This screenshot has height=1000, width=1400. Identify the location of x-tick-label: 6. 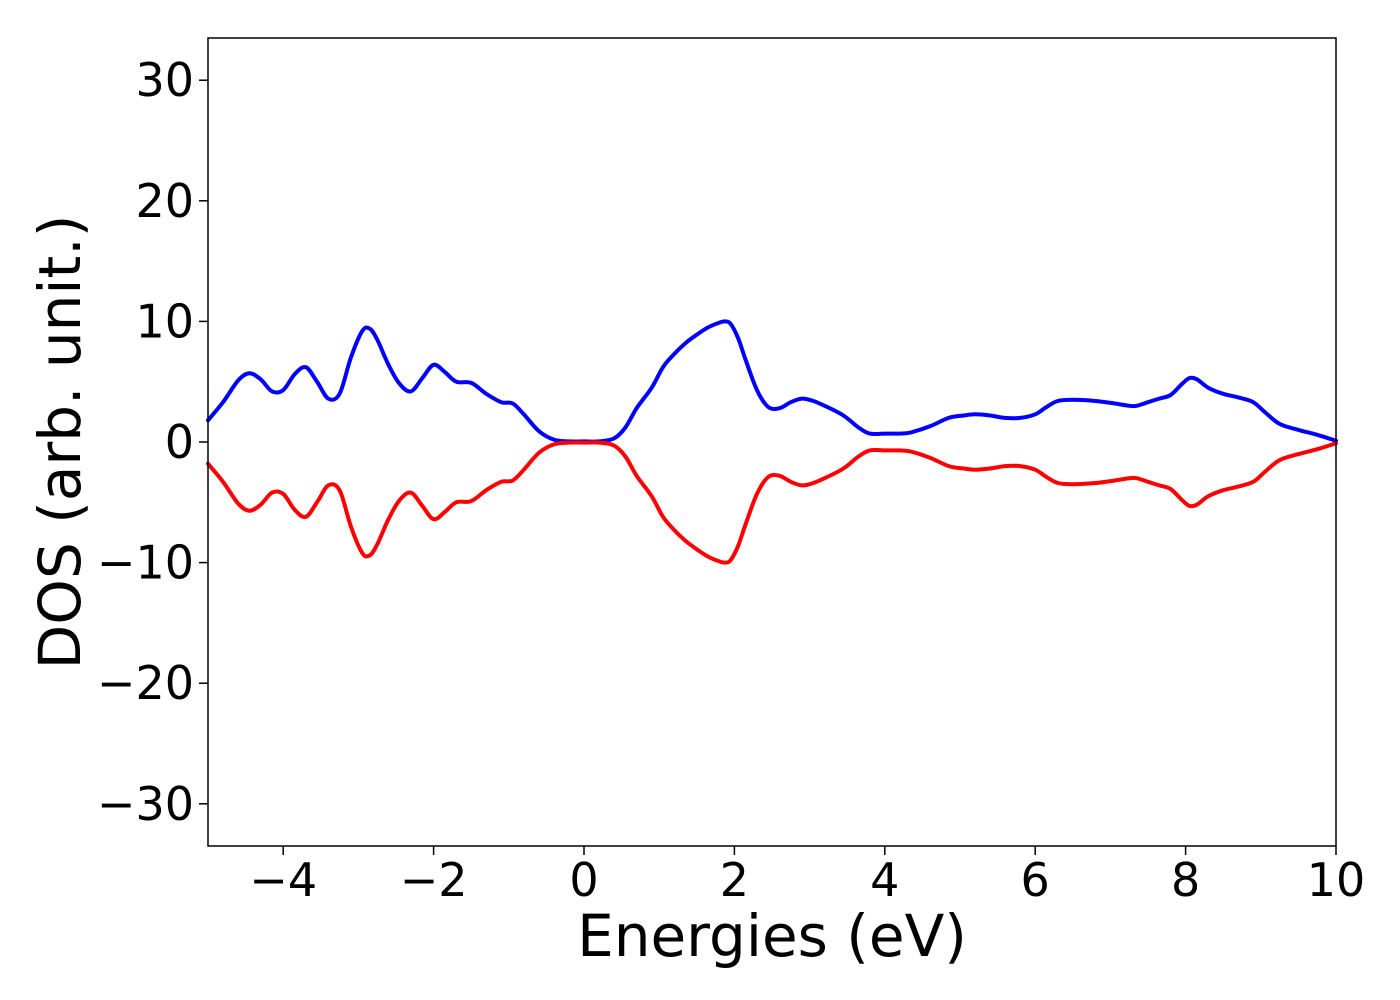
(1035, 880).